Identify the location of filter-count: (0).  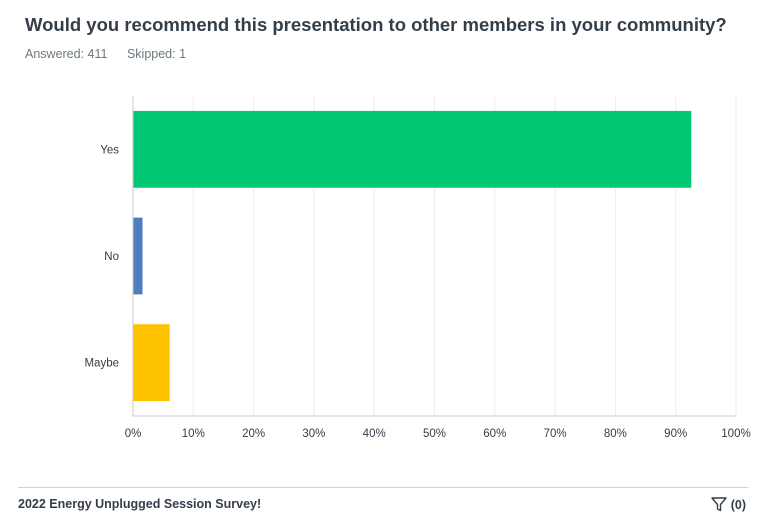
(738, 504).